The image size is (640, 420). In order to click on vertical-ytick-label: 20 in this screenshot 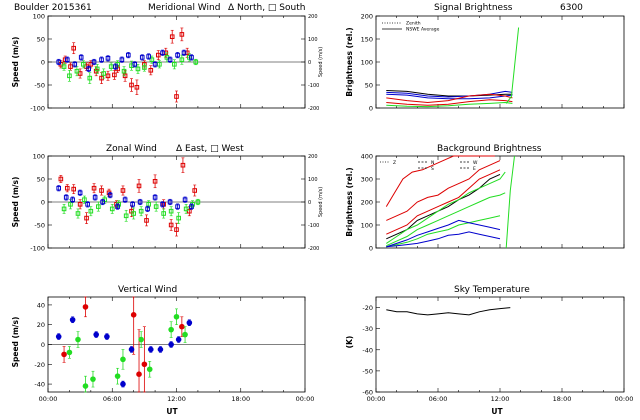, I will do `click(41, 325)`.